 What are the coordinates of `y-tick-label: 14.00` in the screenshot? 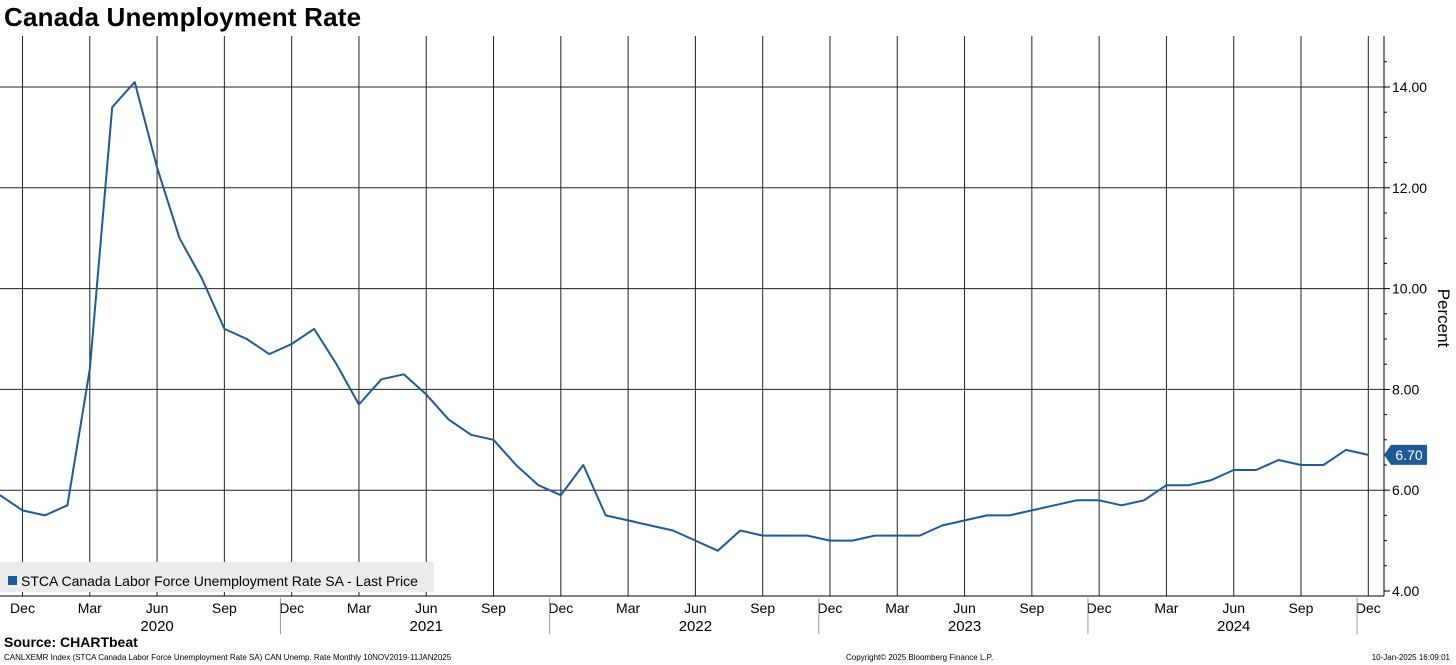 It's located at (1409, 87).